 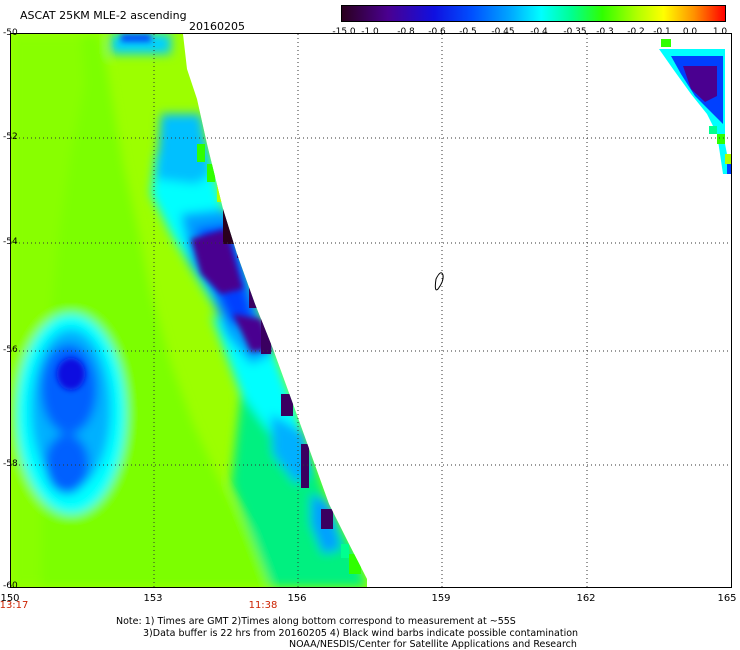 What do you see at coordinates (690, 32) in the screenshot?
I see `colorbar-label-11: 0.0` at bounding box center [690, 32].